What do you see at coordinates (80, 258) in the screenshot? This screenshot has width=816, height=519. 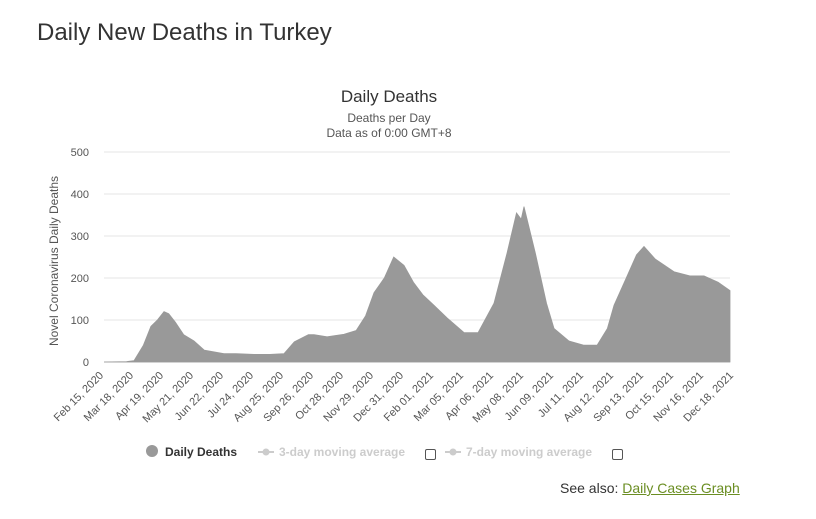 I see `y-axis-ticks: 0 100 200 300 400 500` at bounding box center [80, 258].